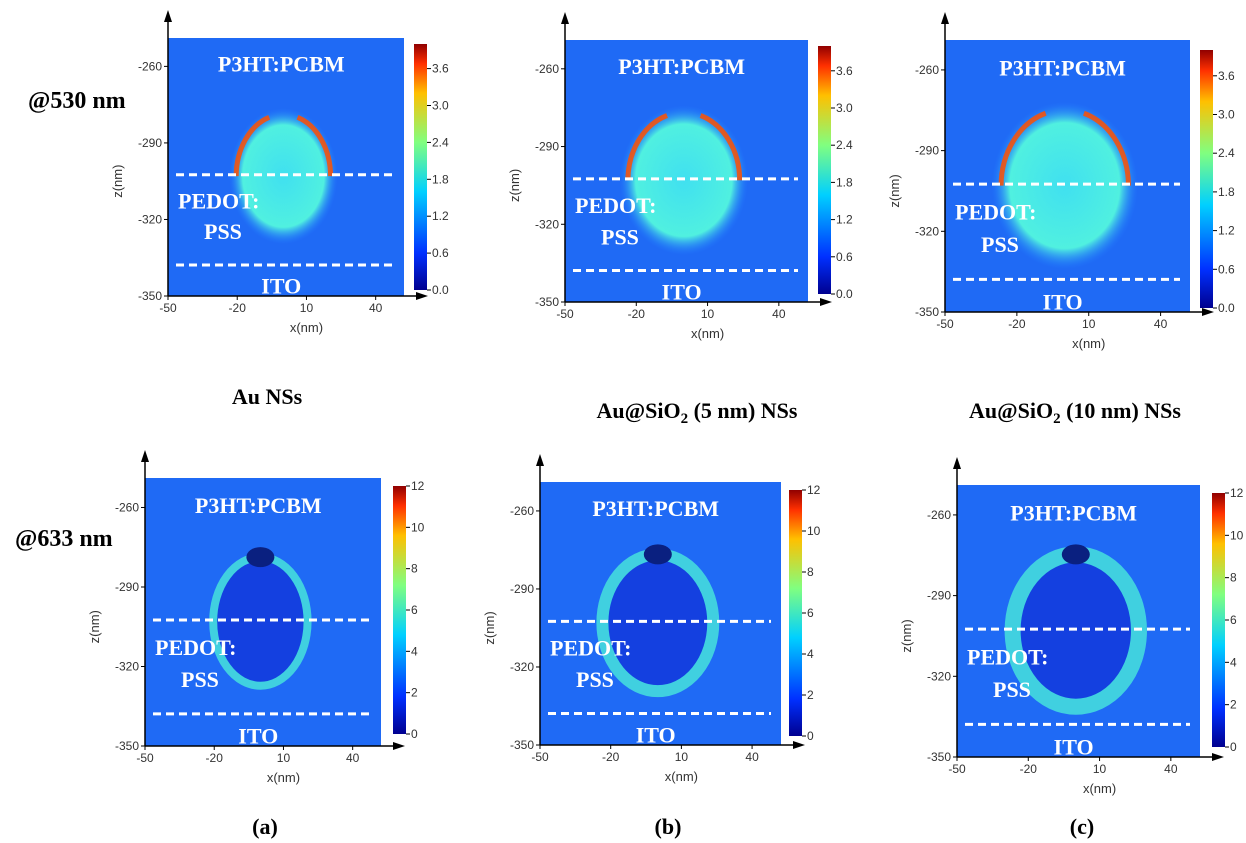 The image size is (1246, 843). Describe the element at coordinates (267, 396) in the screenshot. I see `column-label-part: Au NSs` at that location.